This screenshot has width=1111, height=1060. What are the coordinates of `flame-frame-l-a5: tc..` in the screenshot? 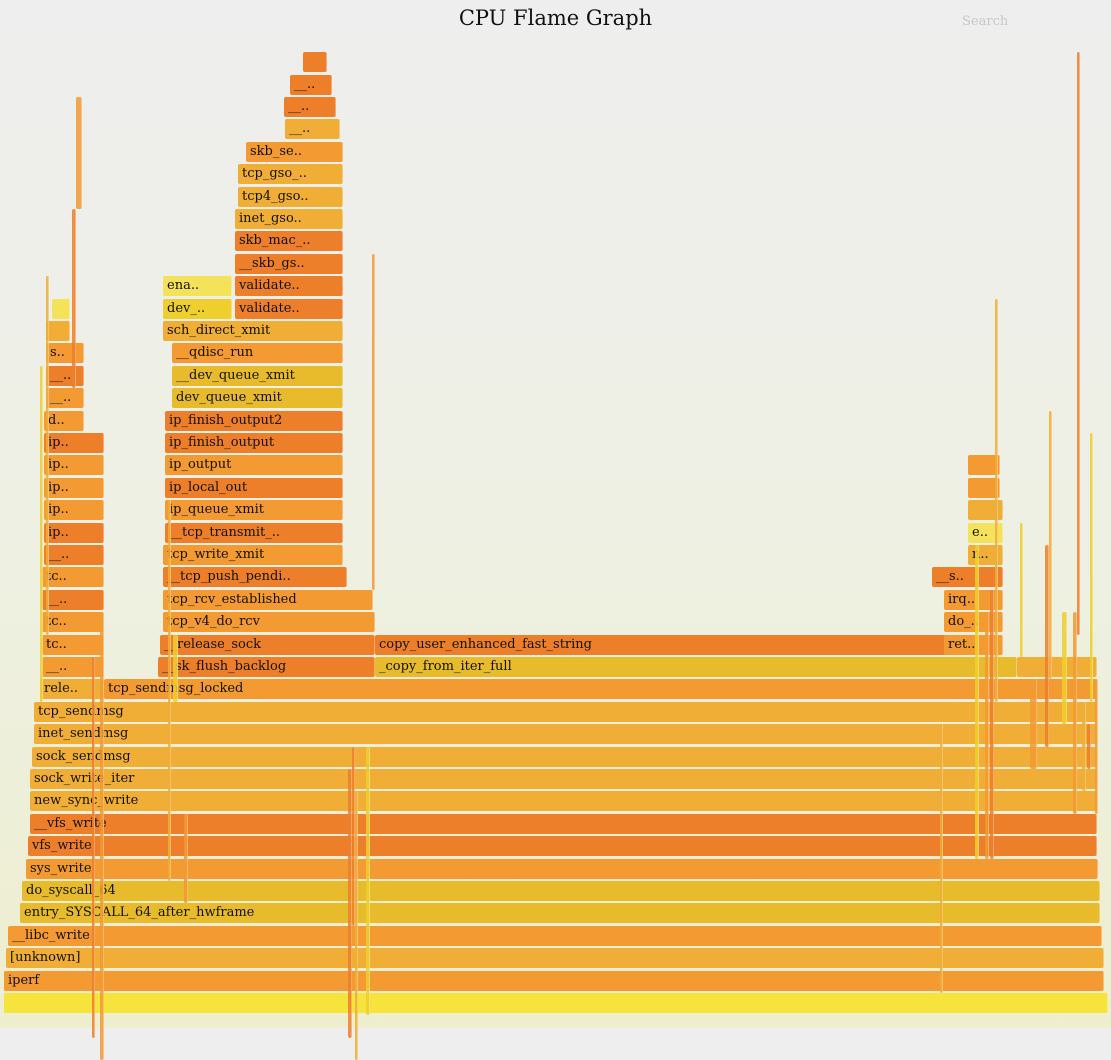 It's located at (73, 577).